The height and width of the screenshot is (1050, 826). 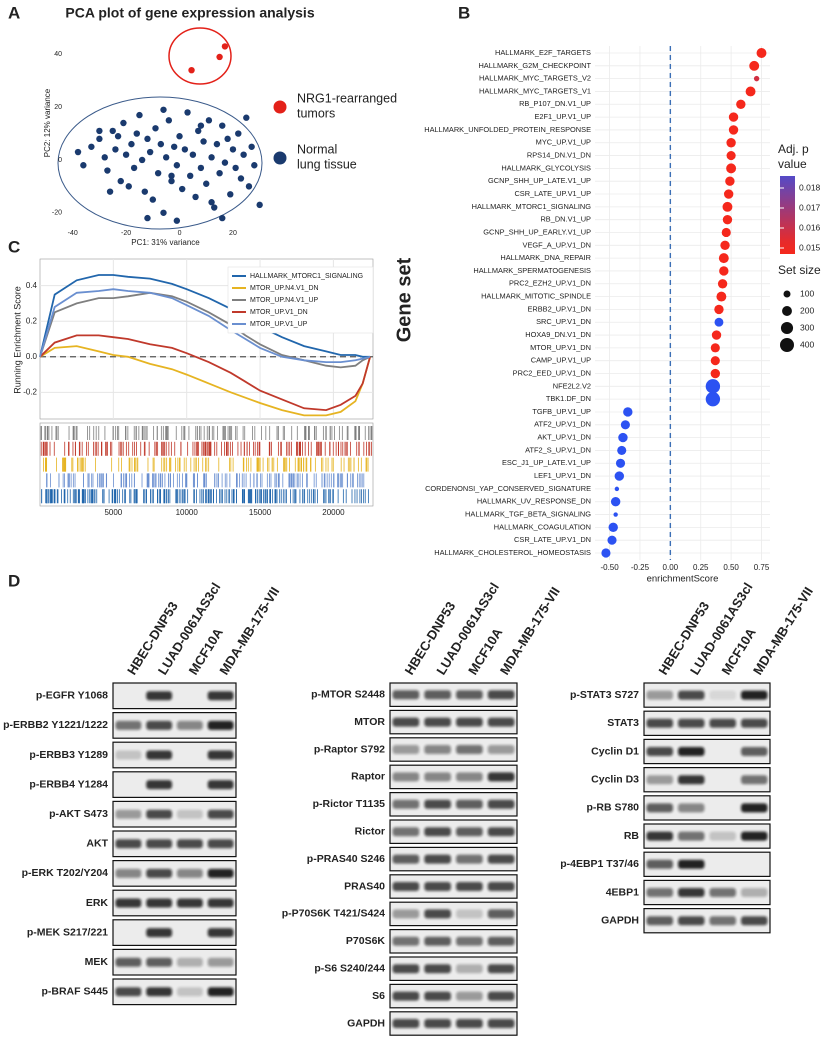 I want to click on colorbar, so click(x=787, y=215).